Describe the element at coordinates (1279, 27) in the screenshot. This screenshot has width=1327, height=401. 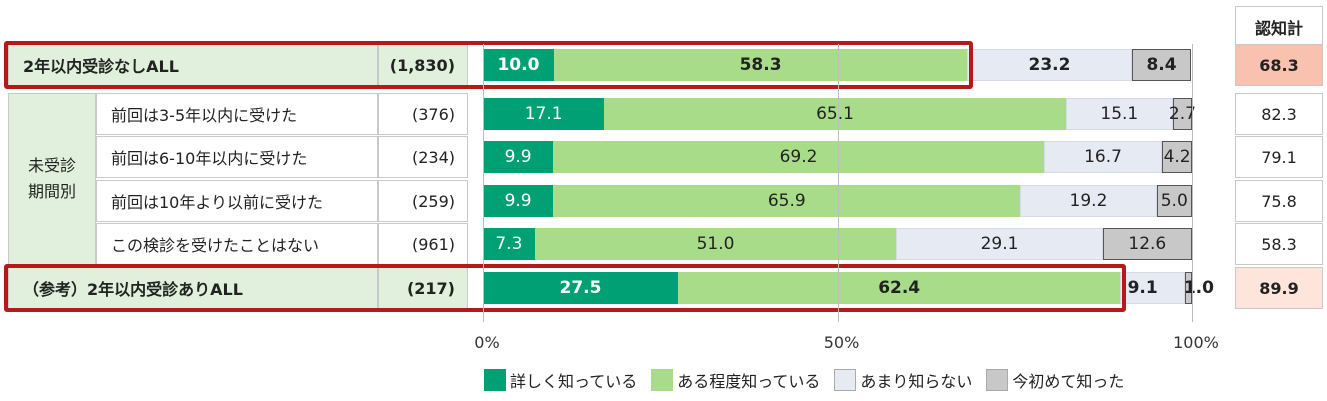
I see `awareness-header: 認知計` at that location.